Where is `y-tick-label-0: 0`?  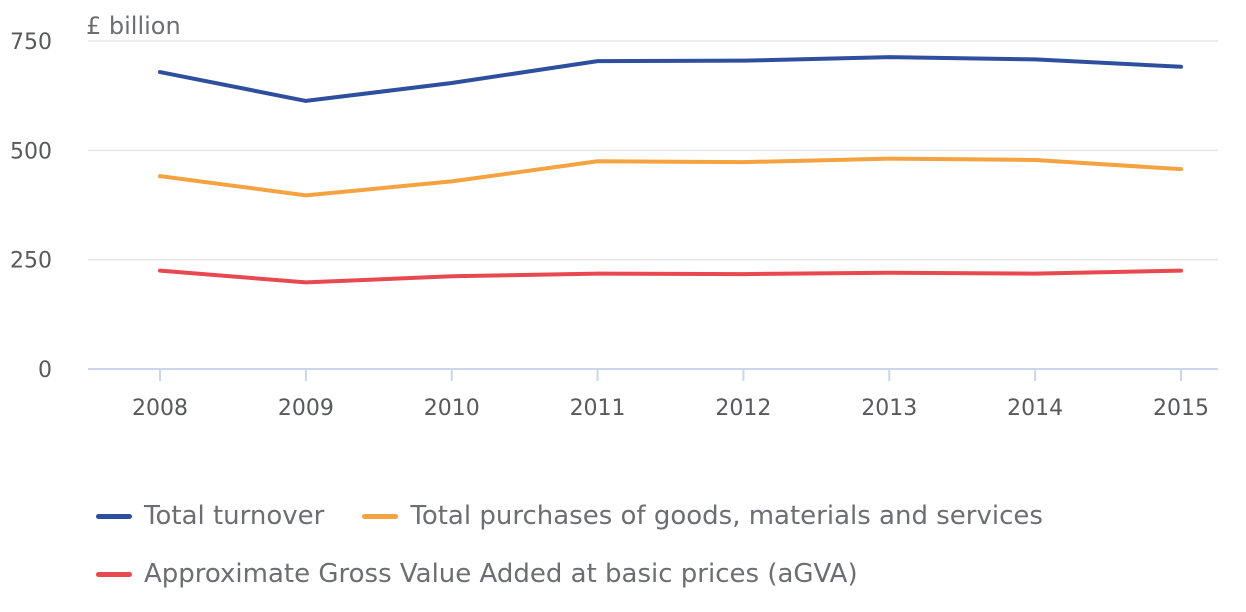
y-tick-label-0: 0 is located at coordinates (45, 370).